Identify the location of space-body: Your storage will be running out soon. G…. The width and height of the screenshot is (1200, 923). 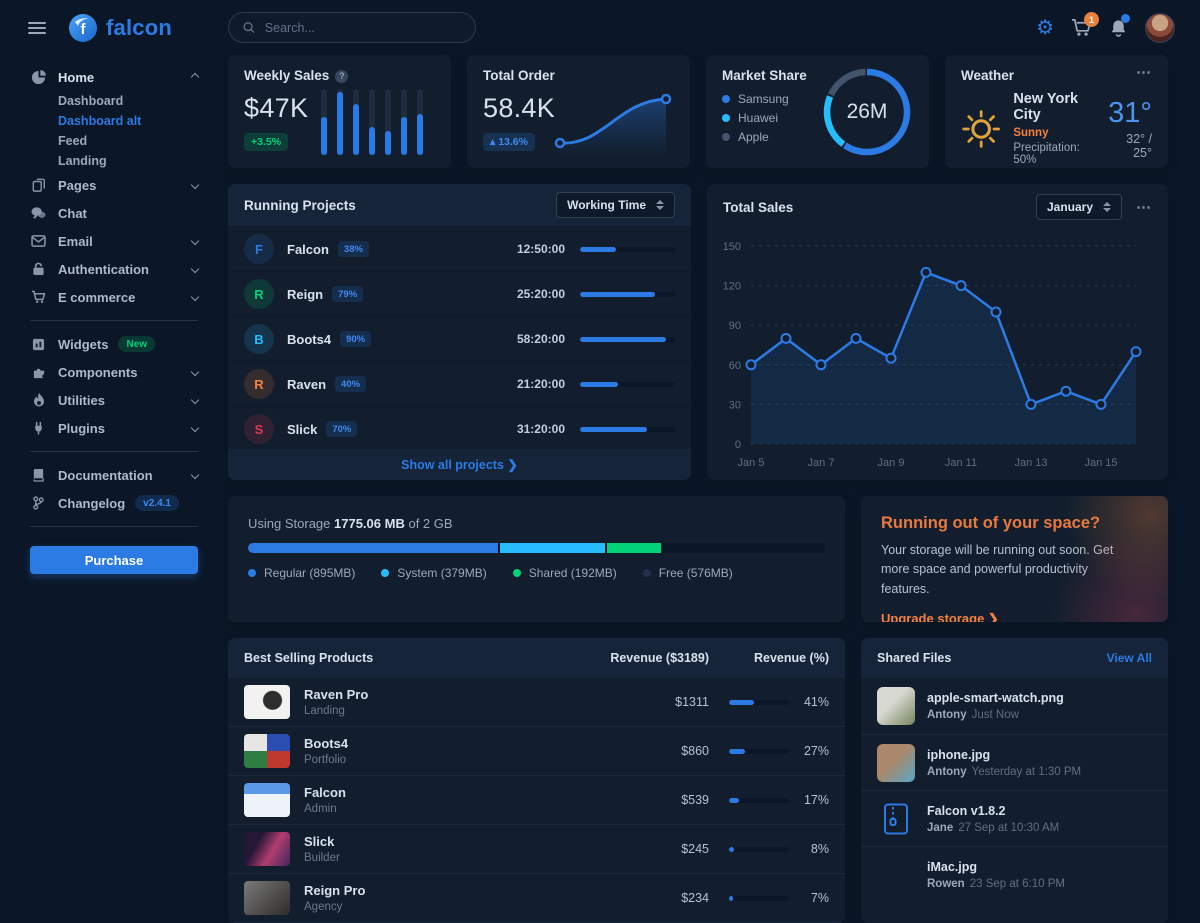
(997, 569).